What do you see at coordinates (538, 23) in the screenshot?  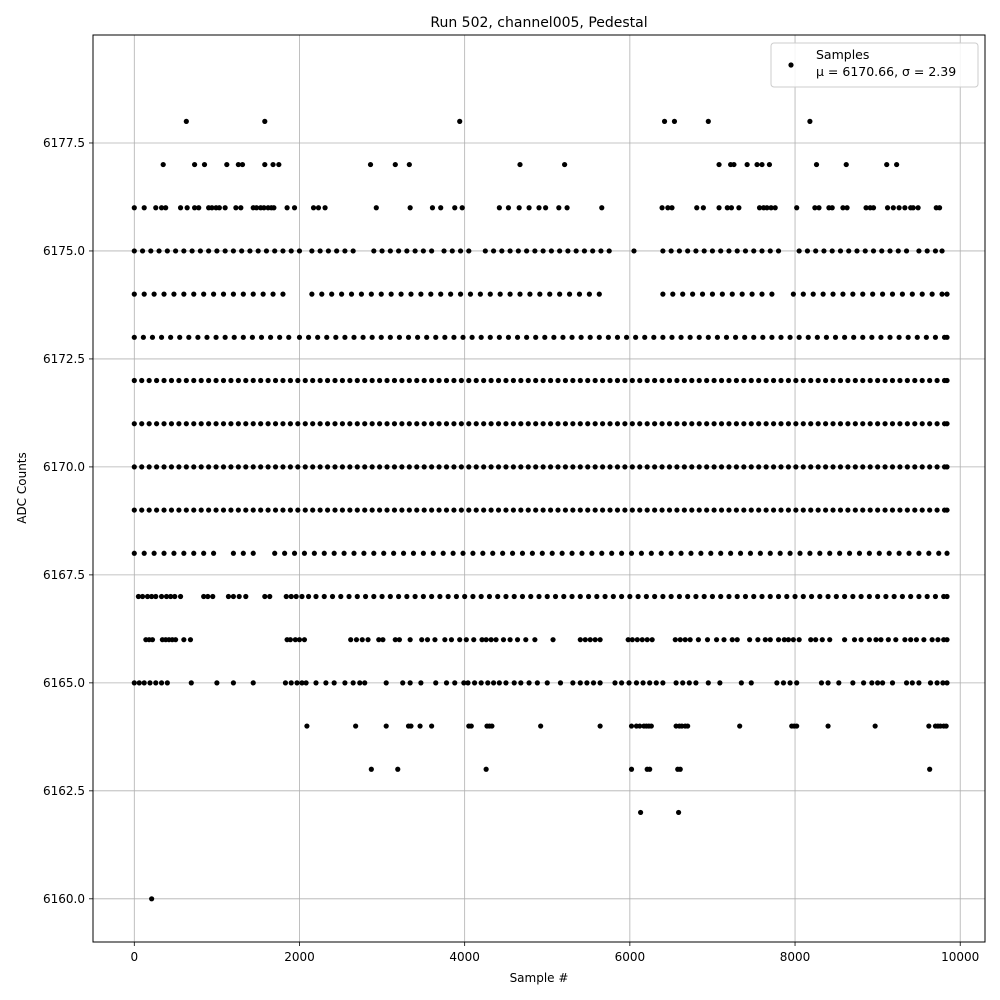 I see `chart-title: Run 502, channel005, Pedestal` at bounding box center [538, 23].